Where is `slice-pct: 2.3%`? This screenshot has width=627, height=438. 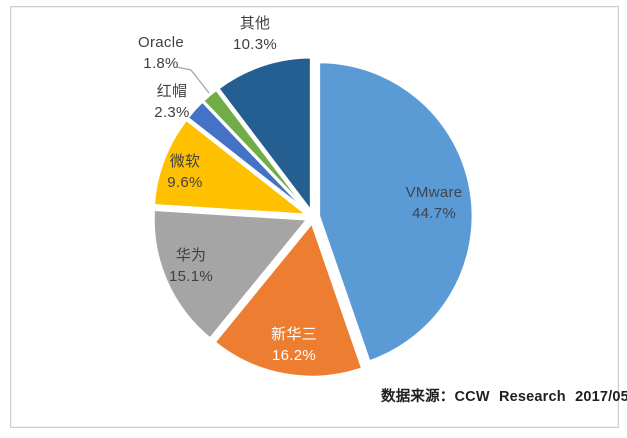 slice-pct: 2.3% is located at coordinates (172, 112).